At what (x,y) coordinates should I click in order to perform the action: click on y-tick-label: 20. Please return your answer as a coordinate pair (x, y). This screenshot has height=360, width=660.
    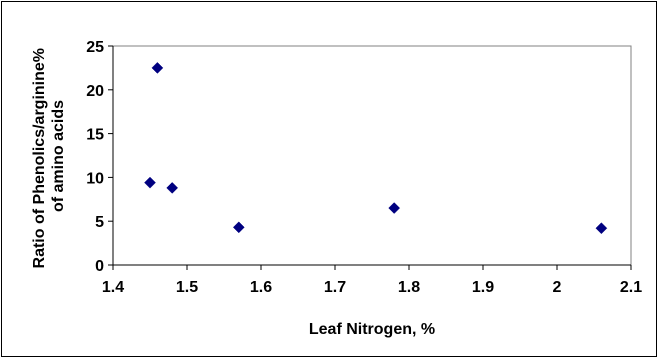
    Looking at the image, I should click on (95, 91).